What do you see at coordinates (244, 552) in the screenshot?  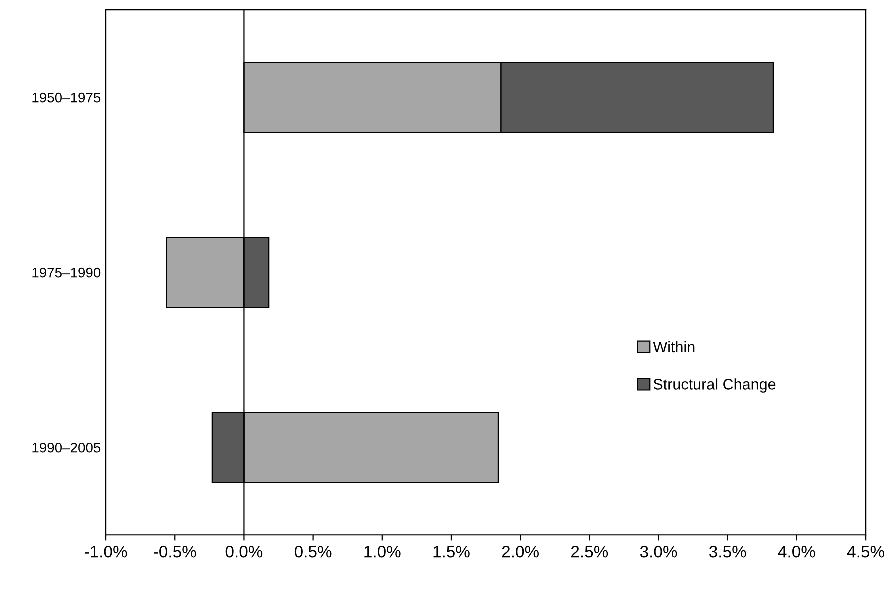 I see `x-tick-label: 0.0%` at bounding box center [244, 552].